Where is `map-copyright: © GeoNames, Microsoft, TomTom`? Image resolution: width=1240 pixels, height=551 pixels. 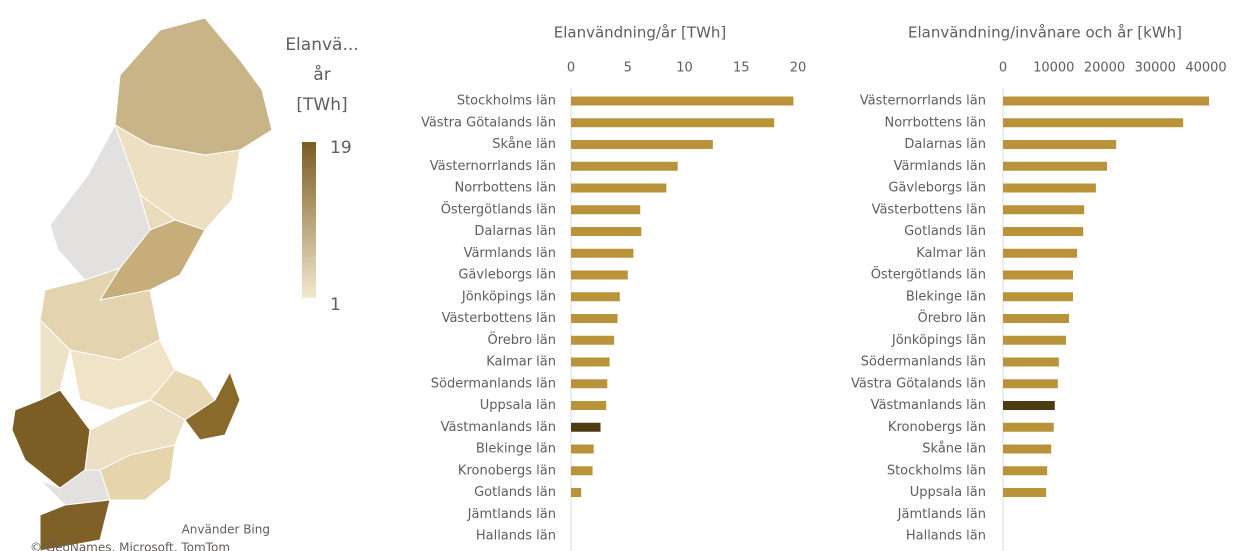
map-copyright: © GeoNames, Microsoft, TomTom is located at coordinates (130, 546).